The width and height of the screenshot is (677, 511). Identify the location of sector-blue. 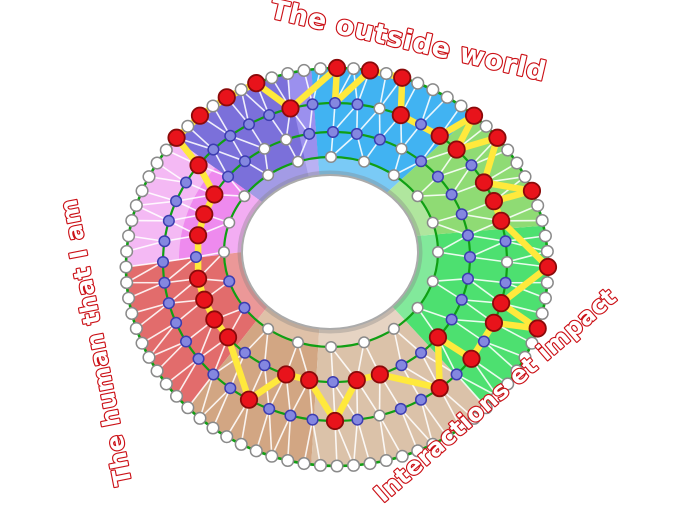
(392, 130).